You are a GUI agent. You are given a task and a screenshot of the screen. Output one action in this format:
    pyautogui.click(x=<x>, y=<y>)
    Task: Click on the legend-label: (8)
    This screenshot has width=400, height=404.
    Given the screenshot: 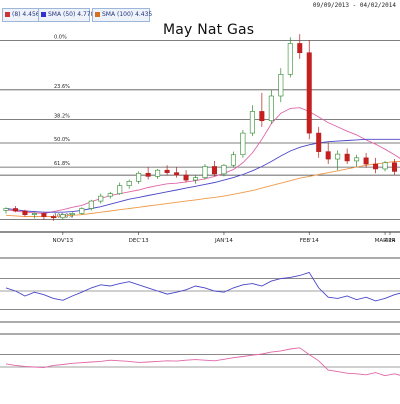 What is the action you would take?
    pyautogui.click(x=16, y=14)
    